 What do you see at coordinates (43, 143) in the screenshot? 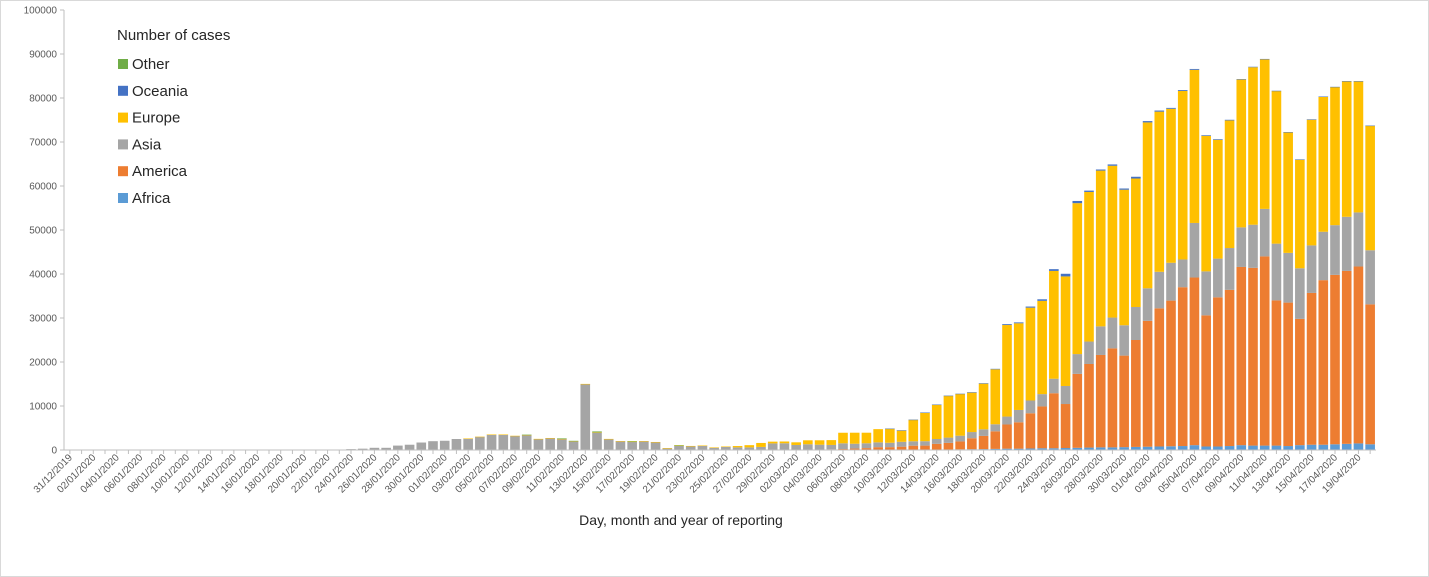
I see `y-tick-label: 70000` at bounding box center [43, 143].